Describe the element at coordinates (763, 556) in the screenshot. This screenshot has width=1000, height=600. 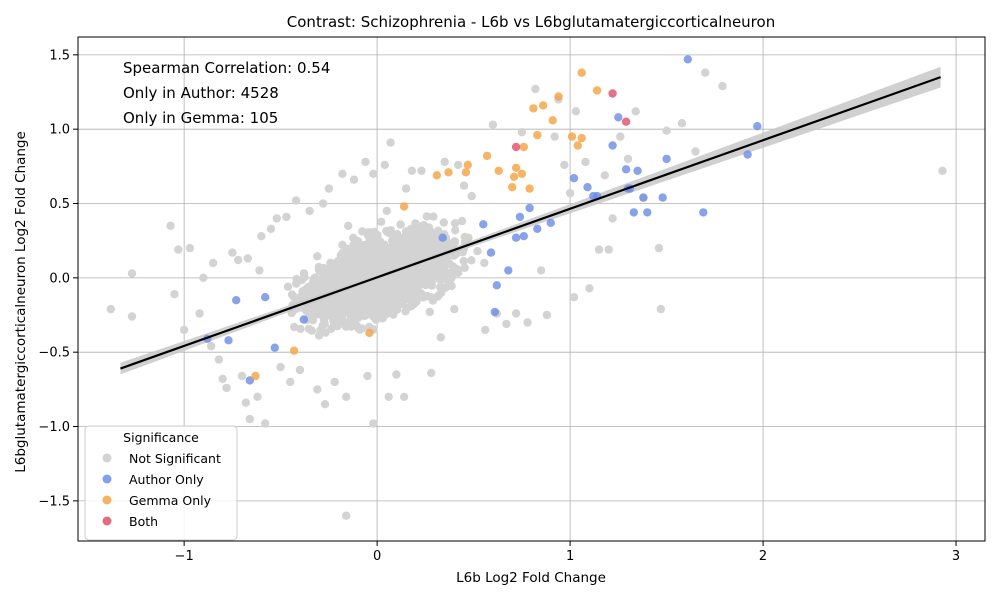
I see `x-tick-label: 2` at that location.